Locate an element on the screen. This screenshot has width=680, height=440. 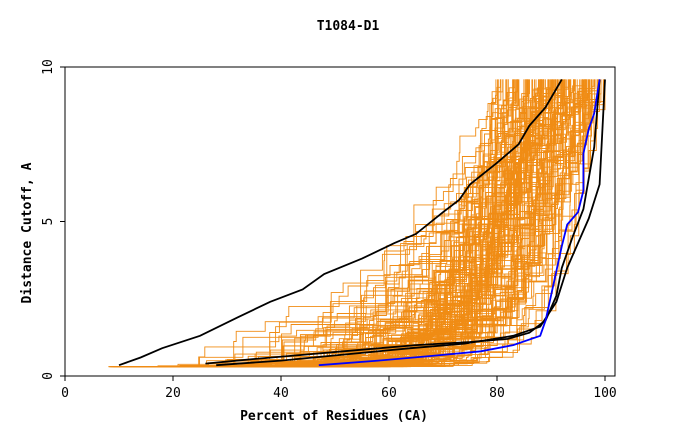
x-tick-label: 20 is located at coordinates (173, 393).